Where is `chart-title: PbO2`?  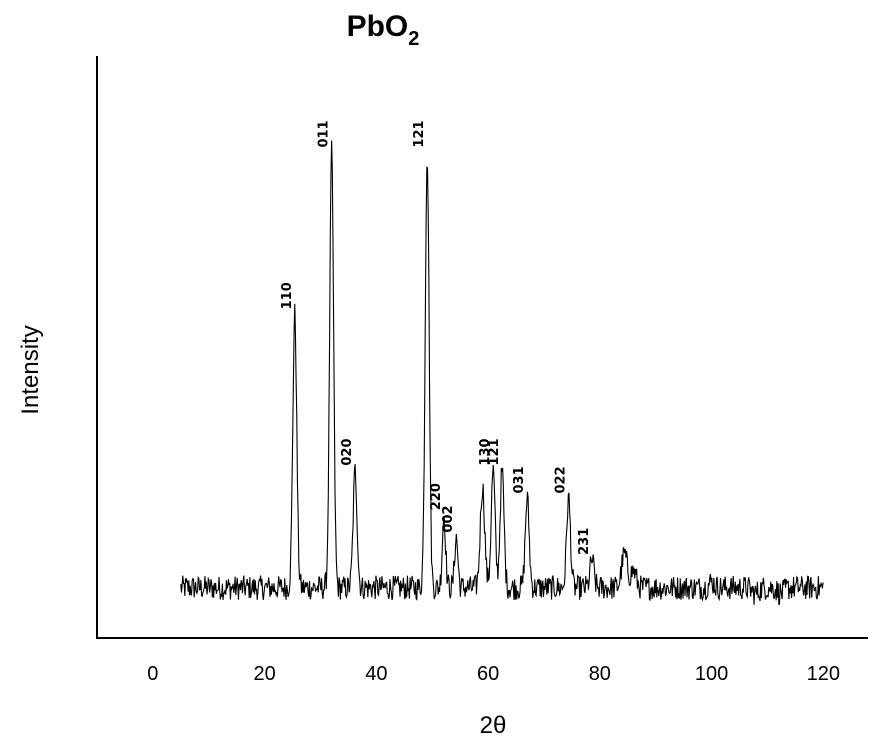
chart-title: PbO2 is located at coordinates (383, 30).